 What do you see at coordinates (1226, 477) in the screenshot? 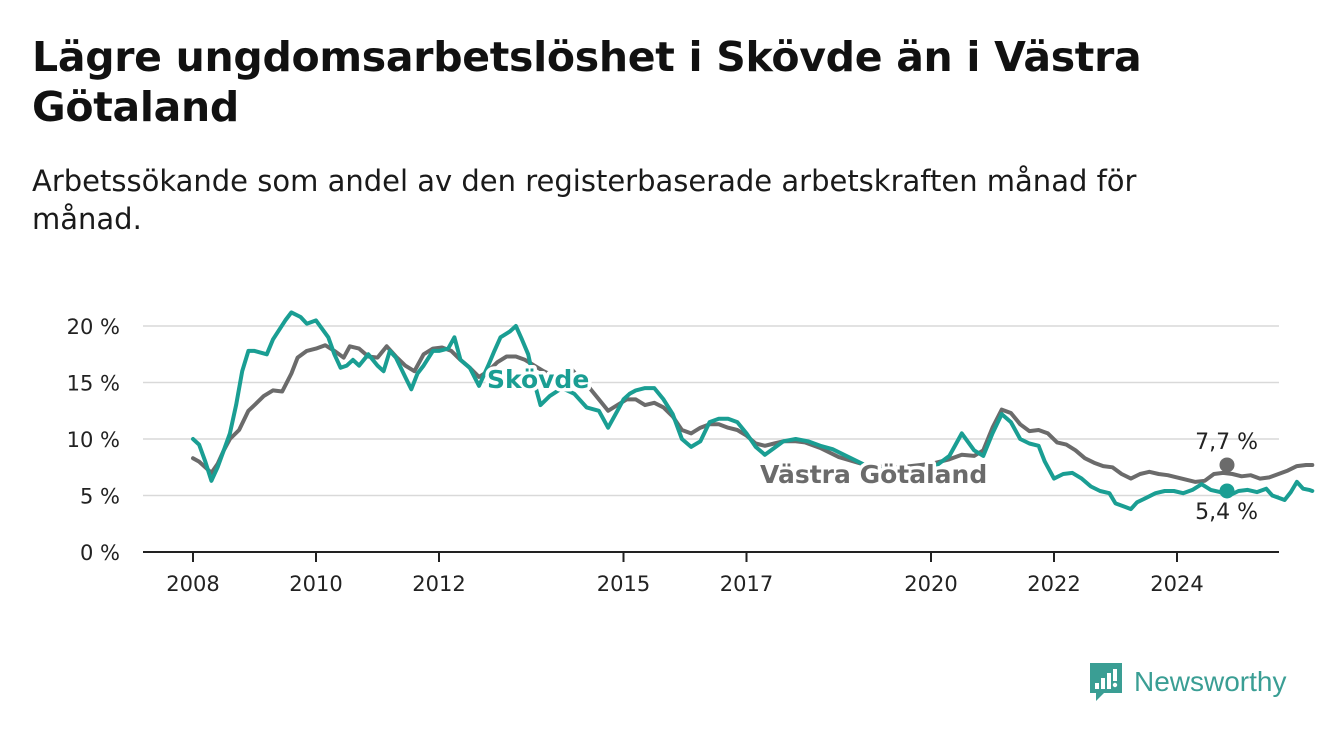
I see `end-points: 7,7 % 5,4 %` at bounding box center [1226, 477].